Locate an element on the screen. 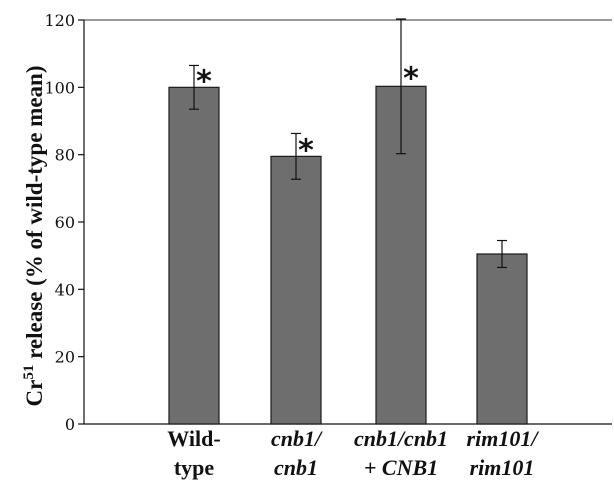  x-category-label-line2: + CNB1 is located at coordinates (401, 467).